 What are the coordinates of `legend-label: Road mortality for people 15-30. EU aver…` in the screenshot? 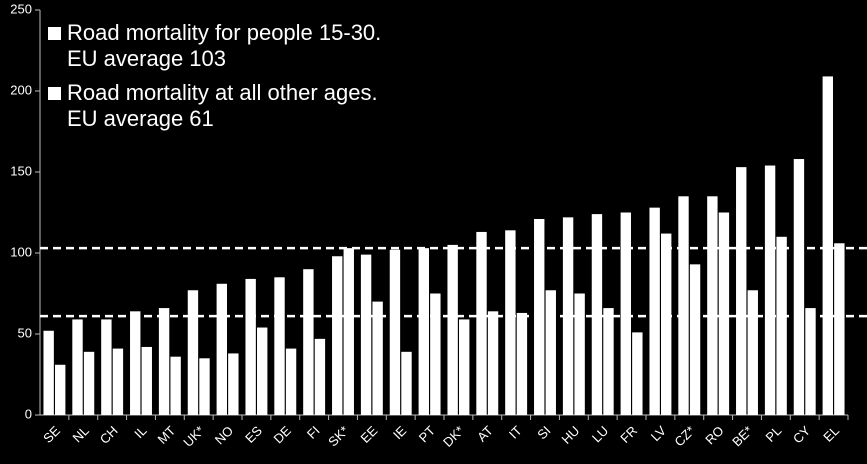 It's located at (224, 45).